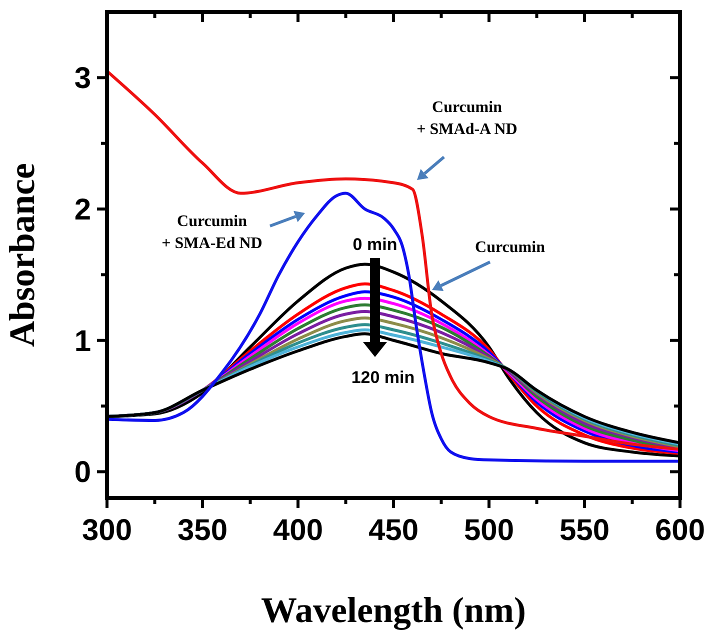  What do you see at coordinates (383, 377) in the screenshot?
I see `annotation: 120 min` at bounding box center [383, 377].